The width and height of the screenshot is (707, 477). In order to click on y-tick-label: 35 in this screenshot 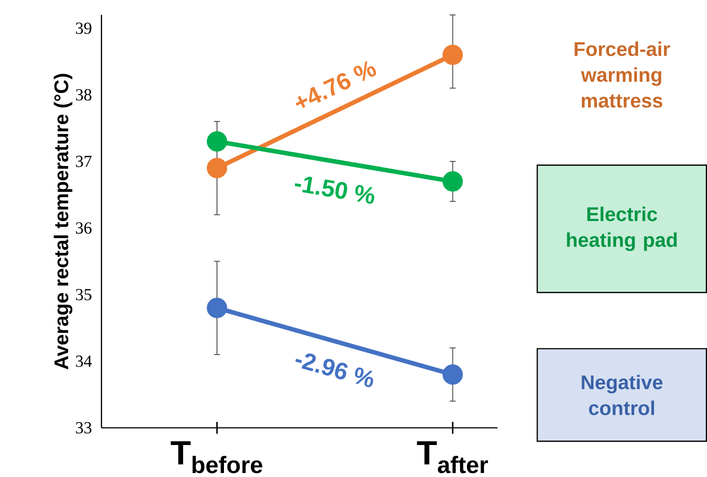, I will do `click(84, 295)`.